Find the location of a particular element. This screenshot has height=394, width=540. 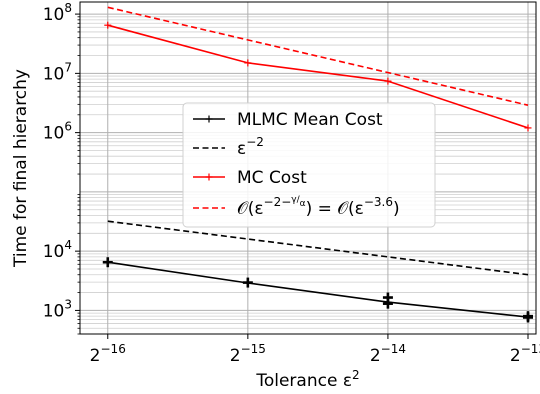

y-tick-label: 10⁸ is located at coordinates (57, 13).